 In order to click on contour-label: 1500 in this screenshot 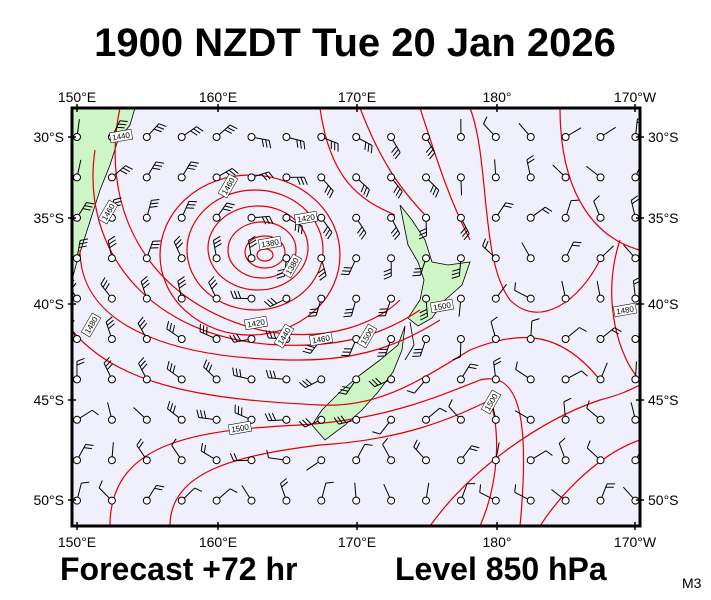, I will do `click(442, 306)`.